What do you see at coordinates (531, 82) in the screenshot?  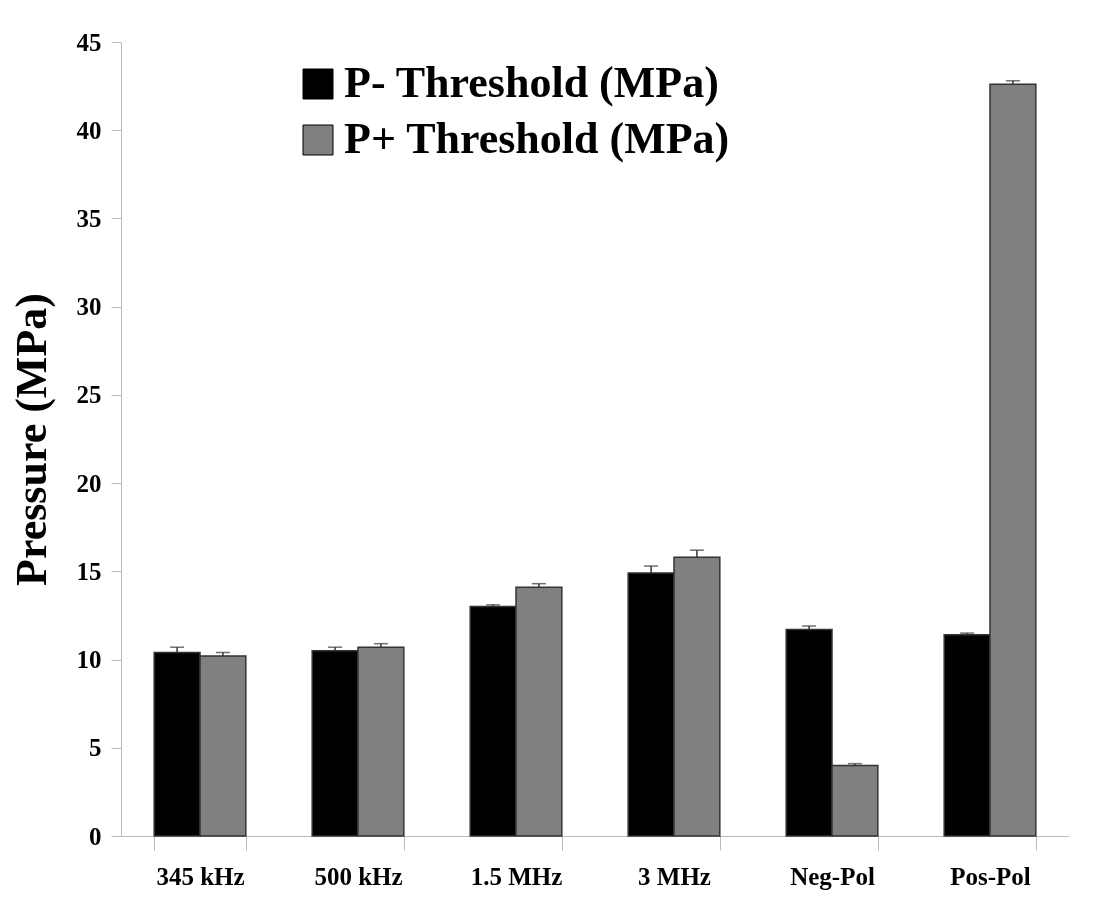 I see `legend-label: P- Threshold (MPa)` at bounding box center [531, 82].